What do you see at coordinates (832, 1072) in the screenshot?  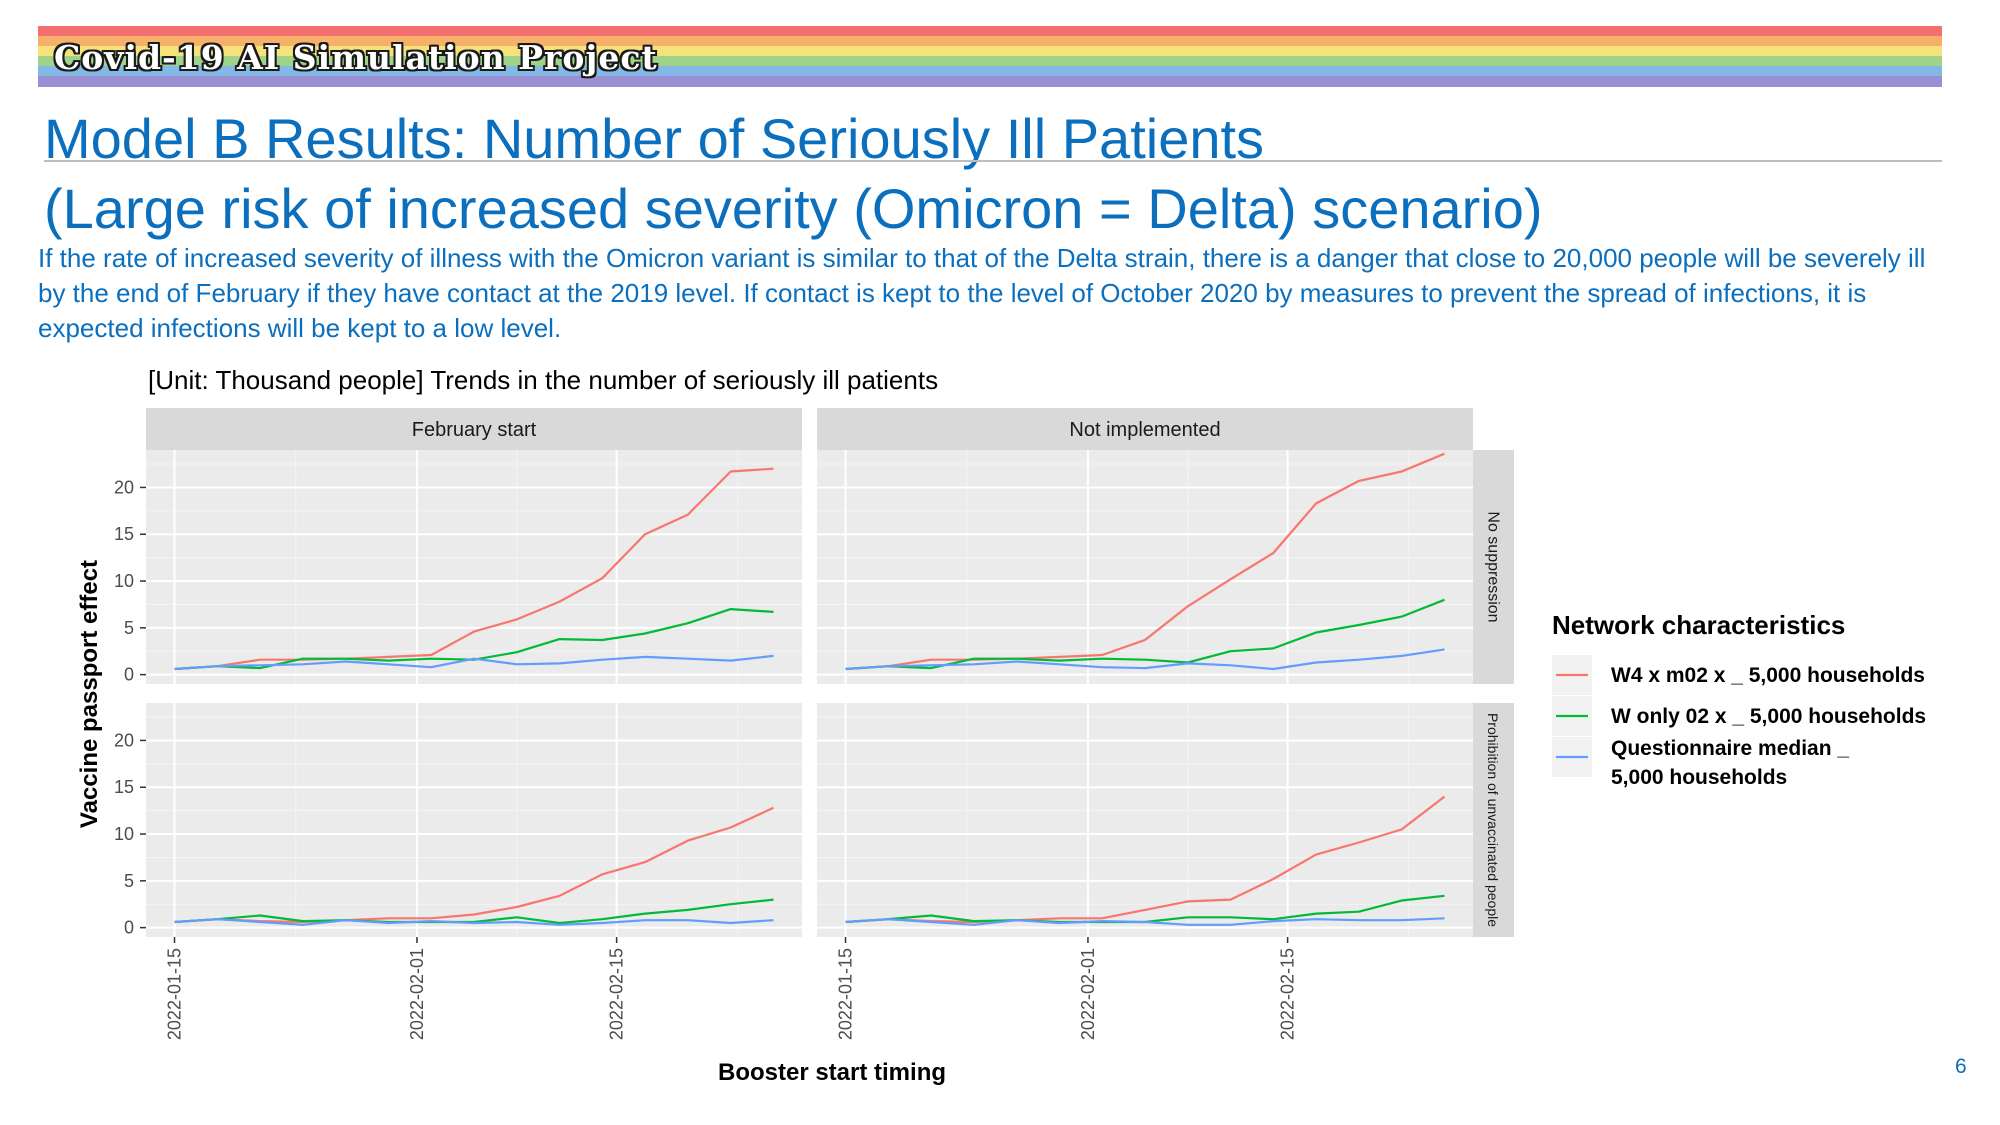 I see `x-axis-title: Booster start timing` at bounding box center [832, 1072].